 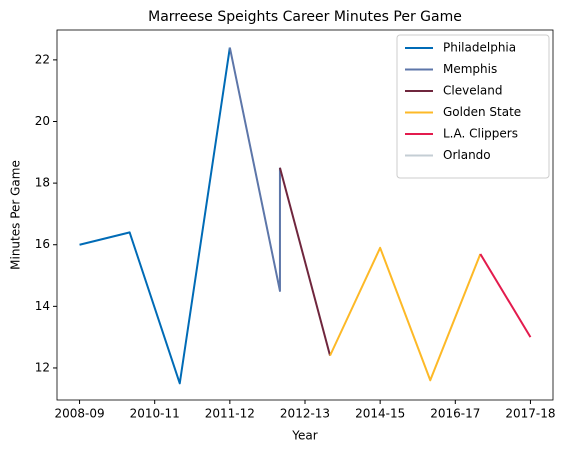 What do you see at coordinates (42, 183) in the screenshot?
I see `y-tick-label: 18` at bounding box center [42, 183].